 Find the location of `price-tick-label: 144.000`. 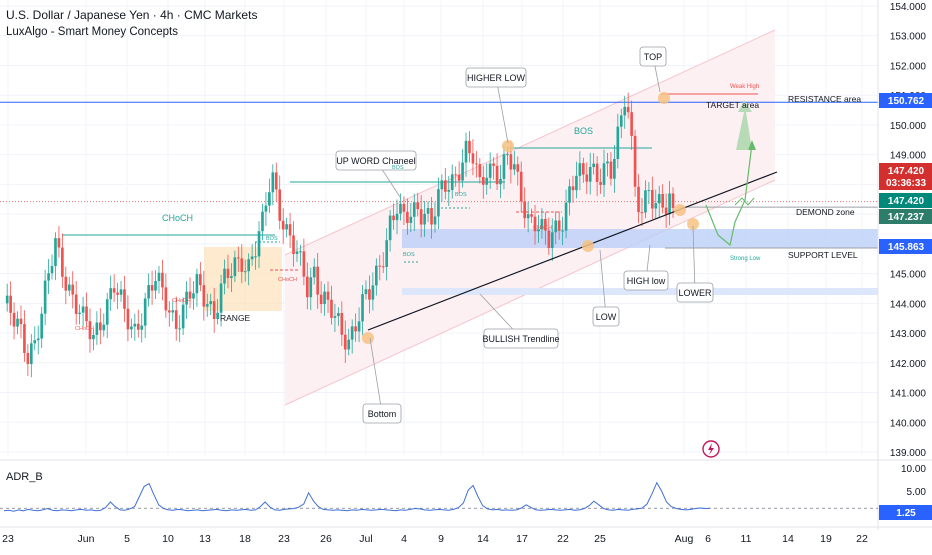

price-tick-label: 144.000 is located at coordinates (908, 304).